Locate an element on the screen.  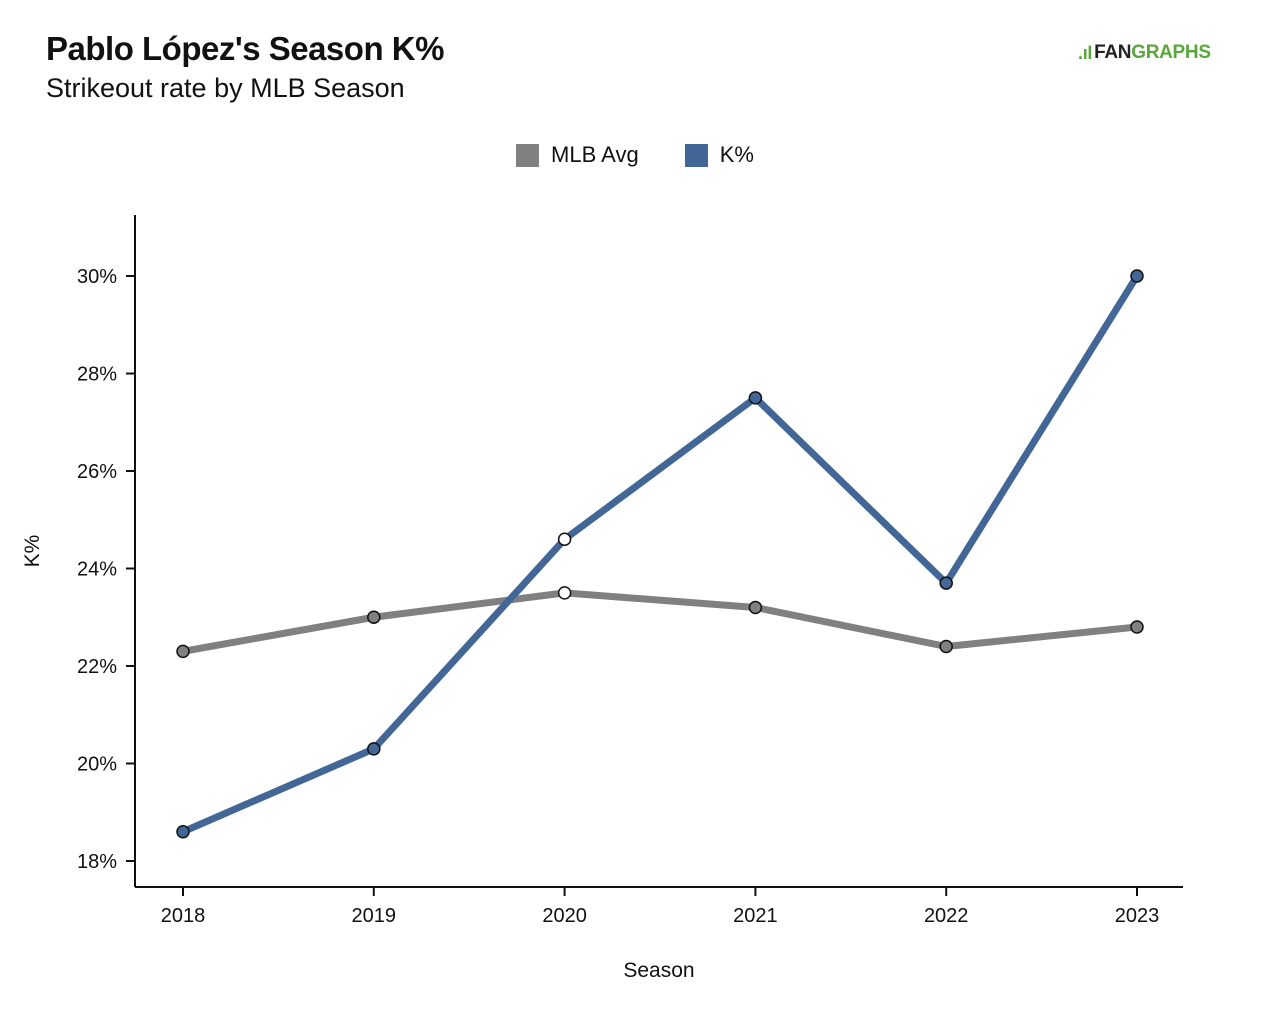
legend-item-mlb-avg: MLB Avg is located at coordinates (577, 155).